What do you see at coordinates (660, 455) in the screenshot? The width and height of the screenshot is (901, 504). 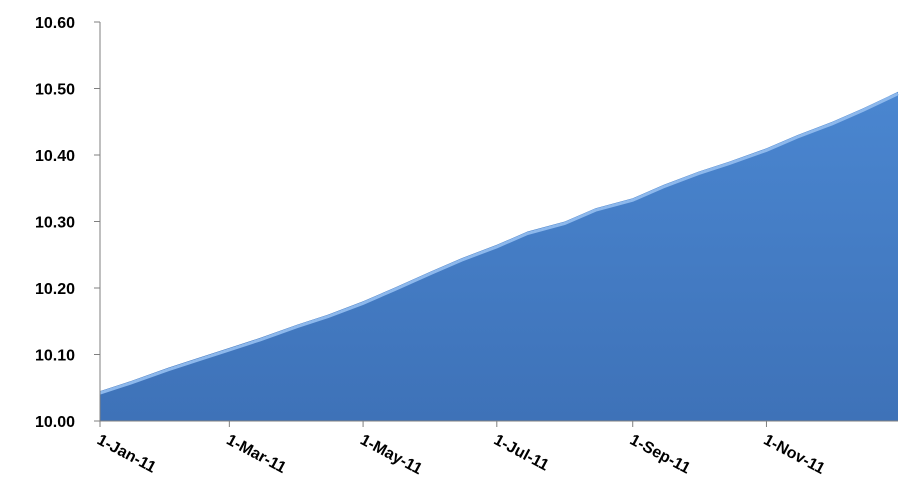 I see `x-tick-label: 1-Sep-11` at bounding box center [660, 455].